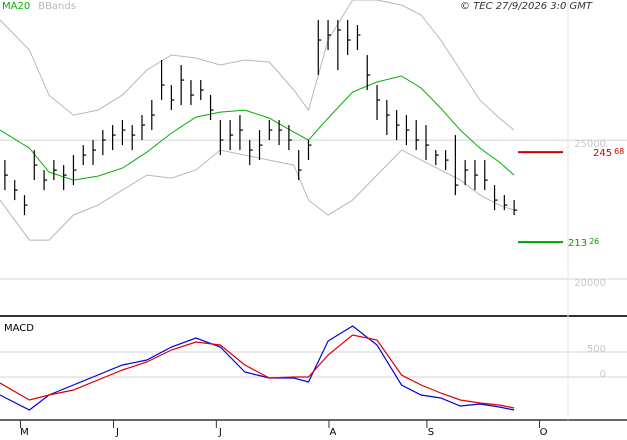 This screenshot has height=440, width=627. What do you see at coordinates (16, 6) in the screenshot?
I see `legend-ma: MA20` at bounding box center [16, 6].